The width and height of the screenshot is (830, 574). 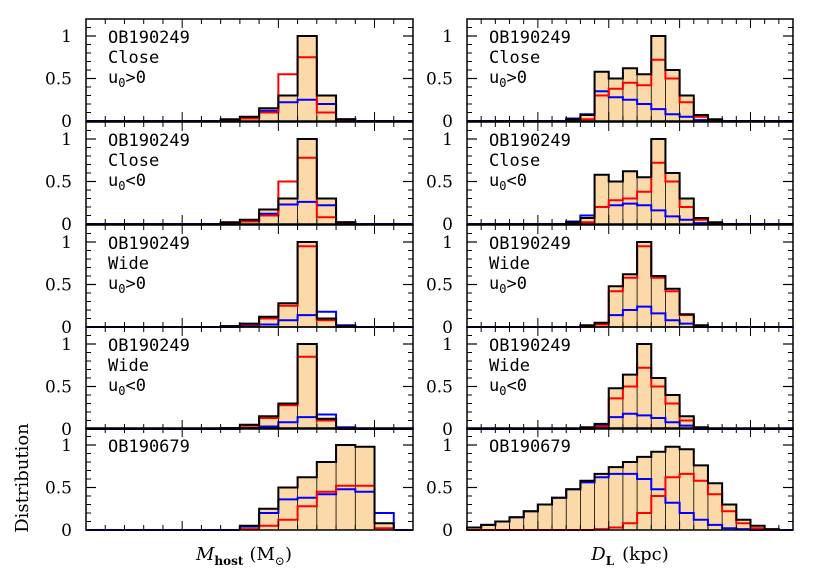 What do you see at coordinates (261, 554) in the screenshot?
I see `xlabel-unit: (M` at bounding box center [261, 554].